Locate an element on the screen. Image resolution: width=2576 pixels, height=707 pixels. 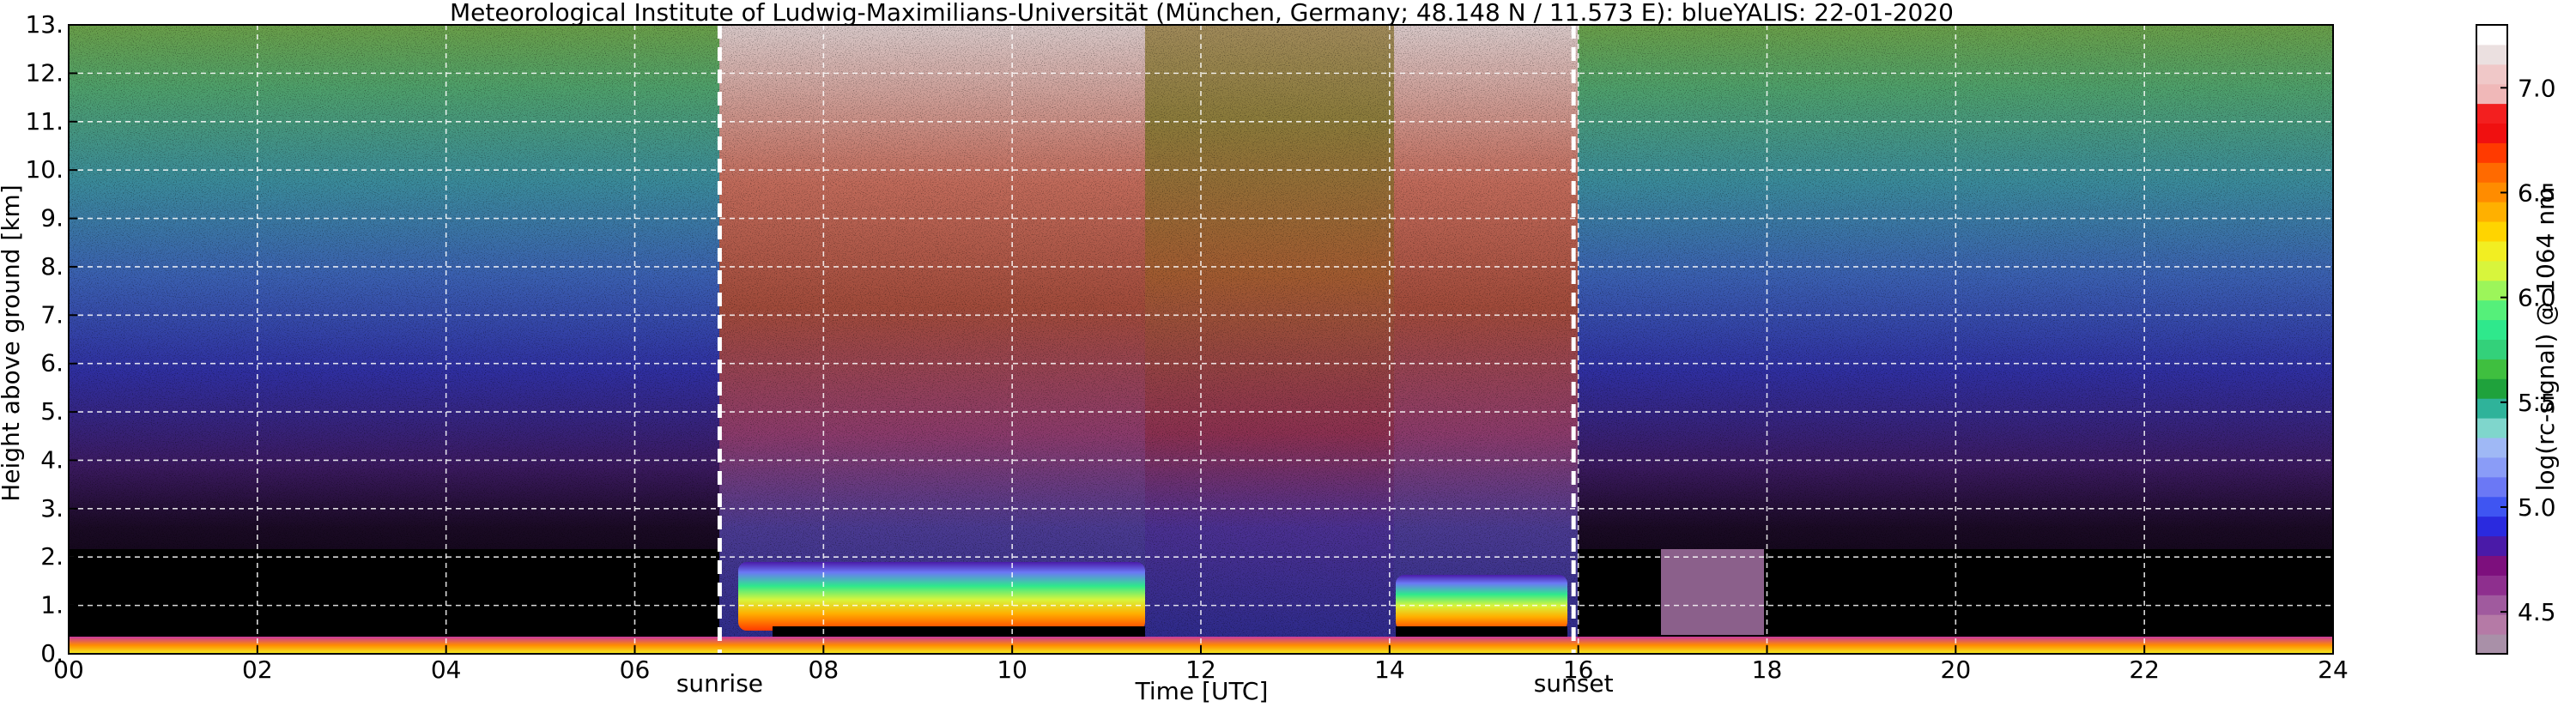
y-tick-label: 10. is located at coordinates (44, 170).